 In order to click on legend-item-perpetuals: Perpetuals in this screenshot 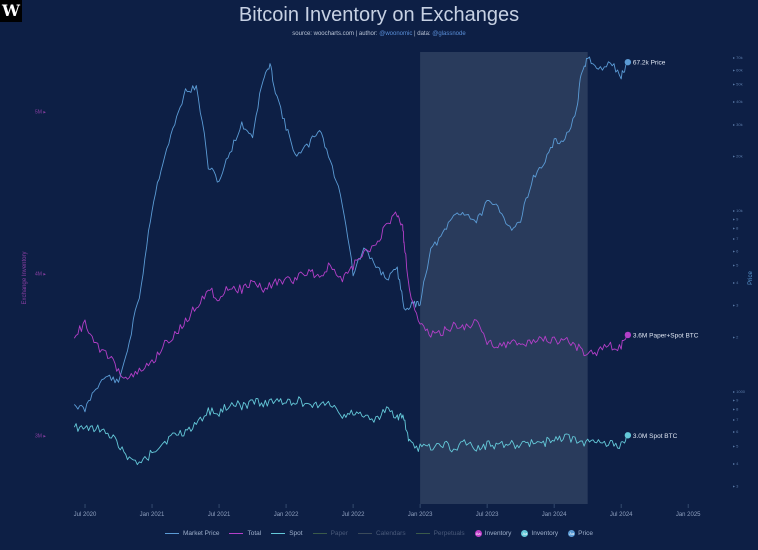, I will do `click(440, 534)`.